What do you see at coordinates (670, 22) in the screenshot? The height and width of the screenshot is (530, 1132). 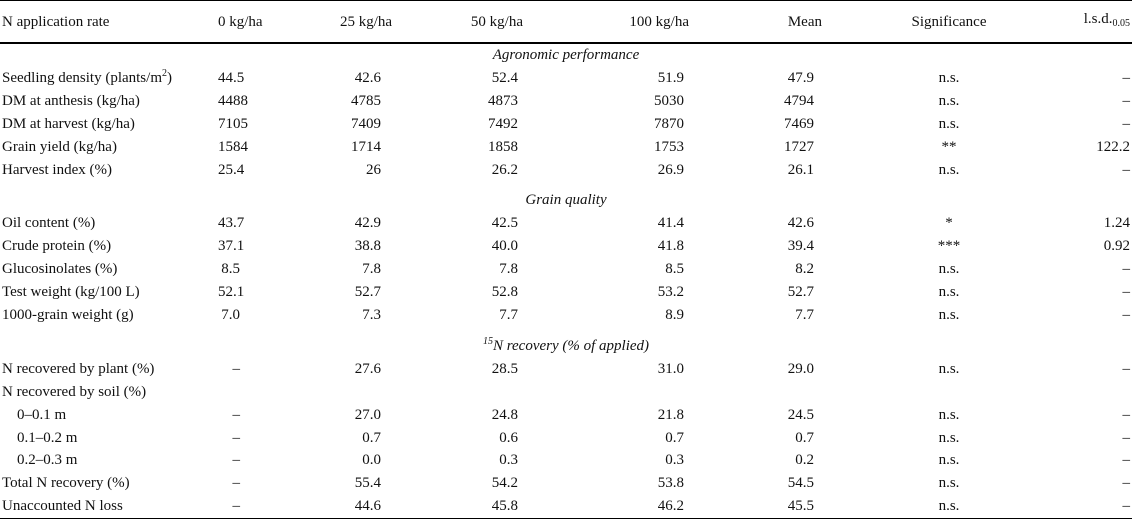 I see `header-rate-100: 100 kg/ha` at bounding box center [670, 22].